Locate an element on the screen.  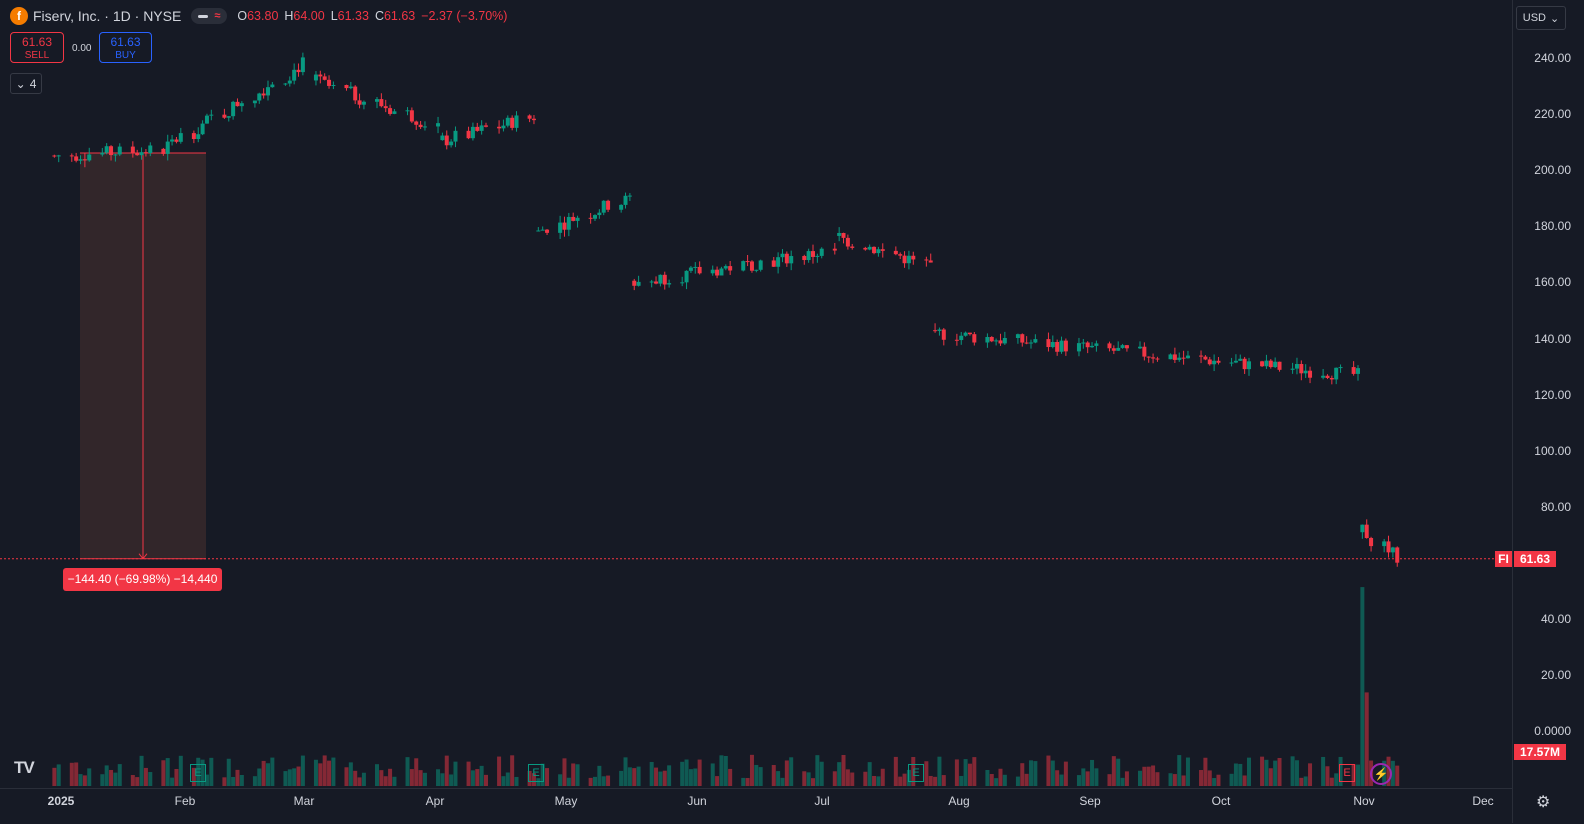
visibility-toggle: ≈ is located at coordinates (209, 16).